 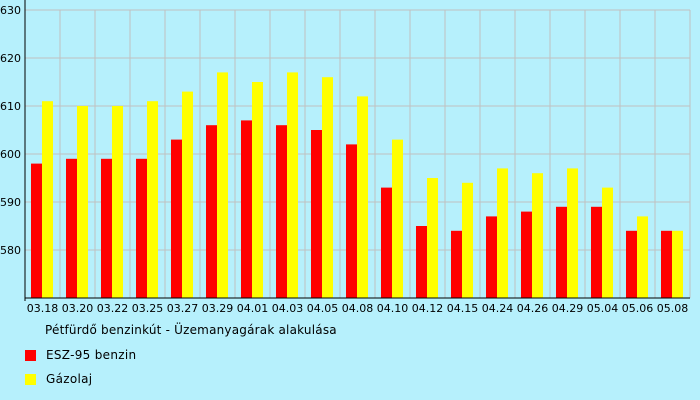 What do you see at coordinates (432, 238) in the screenshot?
I see `bar-gazolaj-04.12` at bounding box center [432, 238].